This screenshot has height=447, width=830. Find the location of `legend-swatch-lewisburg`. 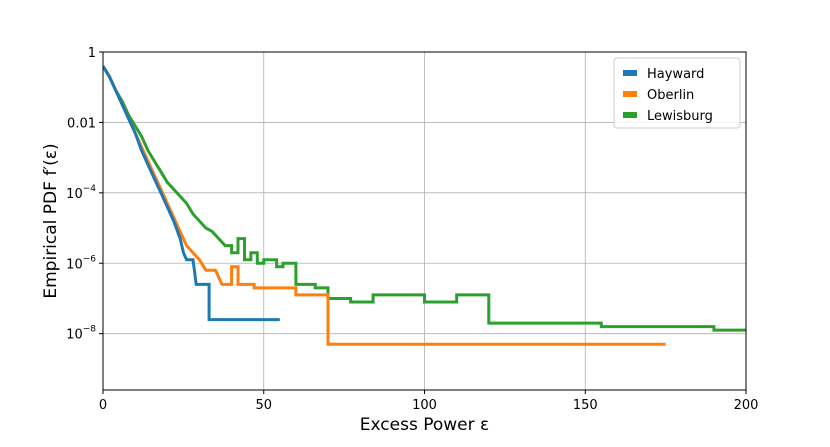

legend-swatch-lewisburg is located at coordinates (630, 115).